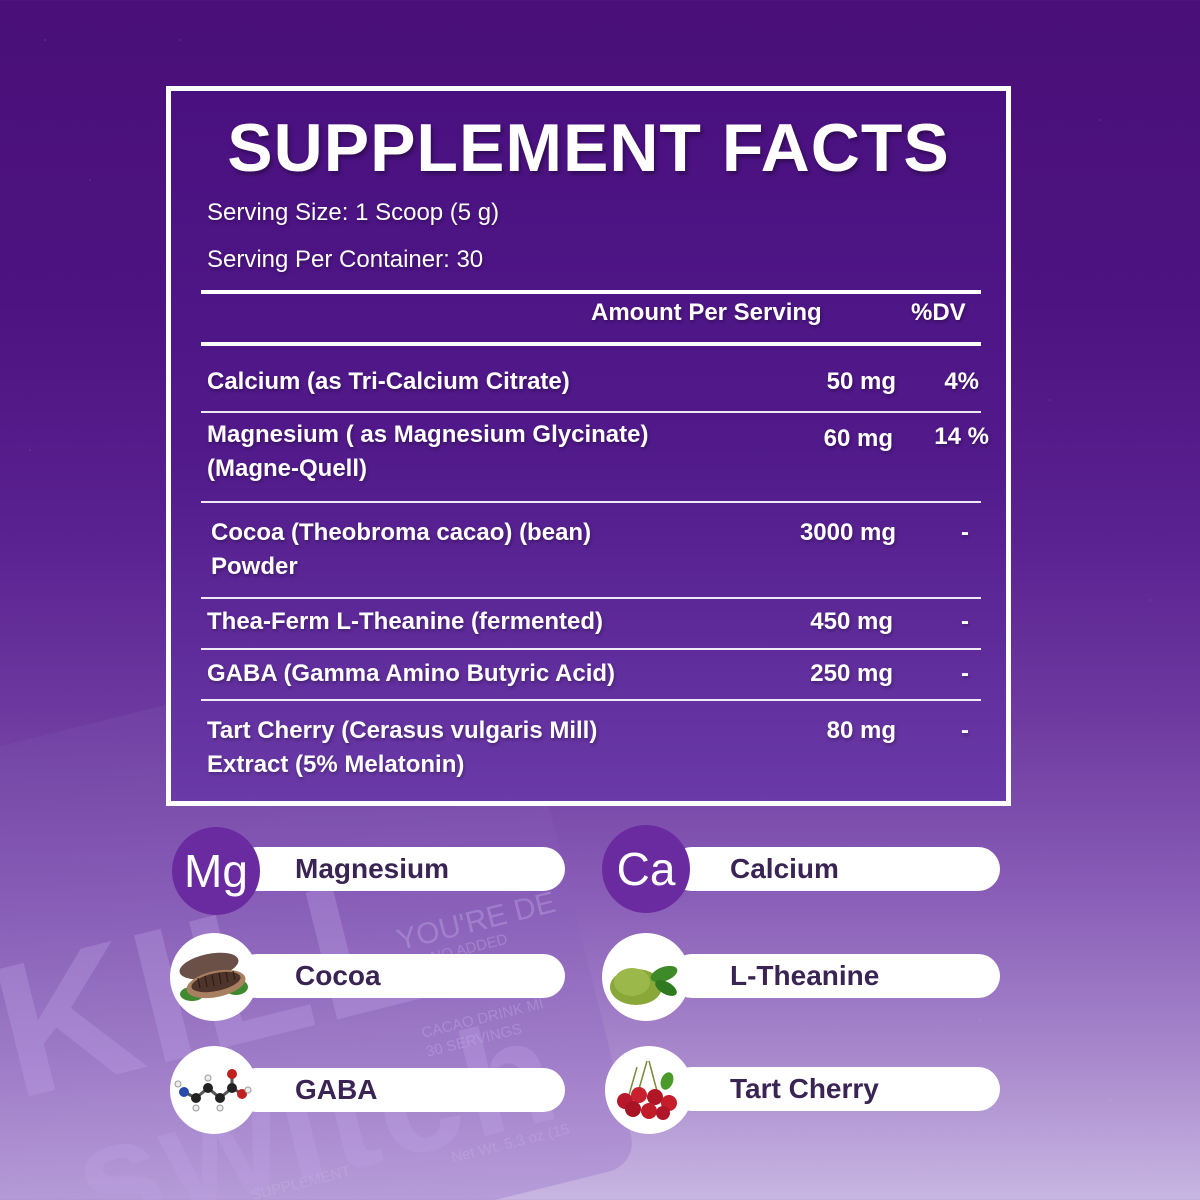 The width and height of the screenshot is (1200, 1200). What do you see at coordinates (961, 381) in the screenshot?
I see `ingredient-dv: 4%` at bounding box center [961, 381].